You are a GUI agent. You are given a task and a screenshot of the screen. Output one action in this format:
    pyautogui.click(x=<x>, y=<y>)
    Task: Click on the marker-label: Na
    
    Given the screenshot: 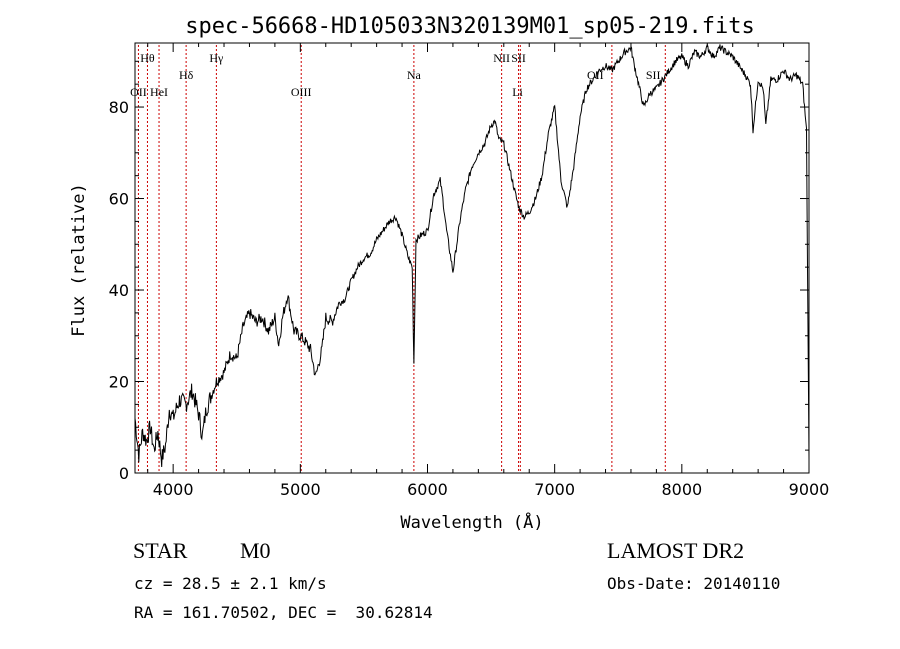 What is the action you would take?
    pyautogui.click(x=414, y=75)
    